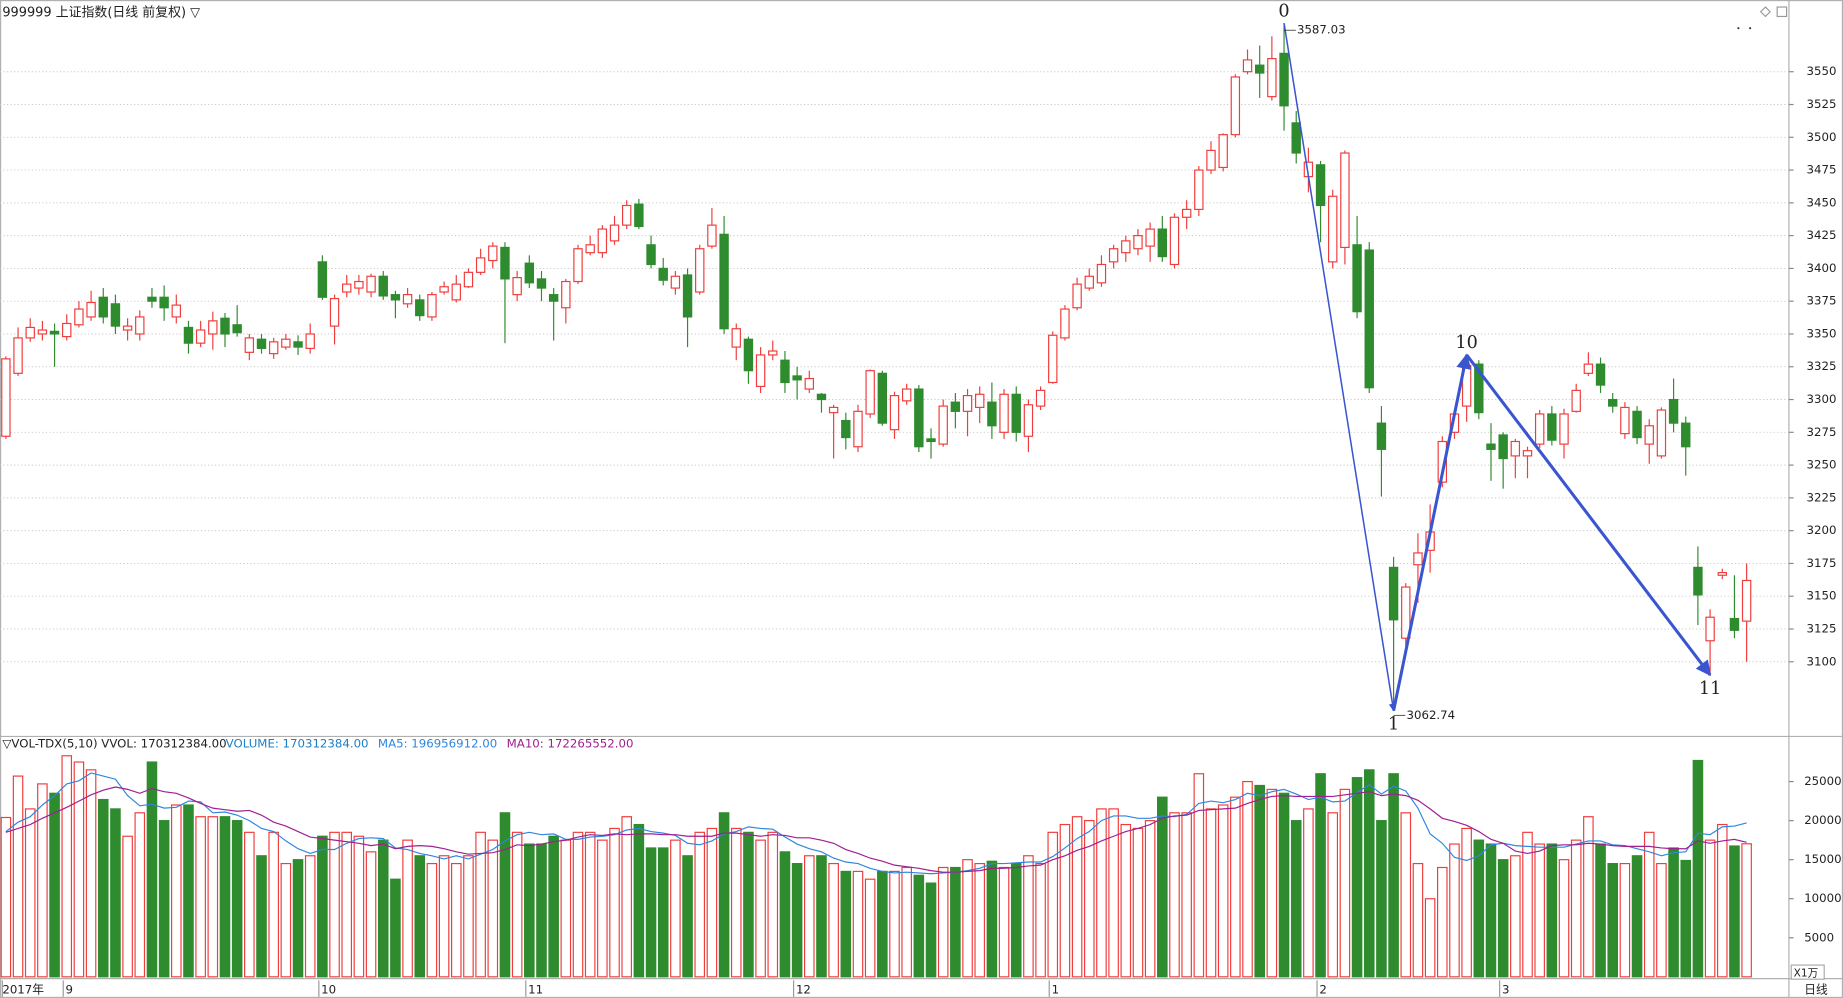  I want to click on period-label: 日线, so click(1816, 989).